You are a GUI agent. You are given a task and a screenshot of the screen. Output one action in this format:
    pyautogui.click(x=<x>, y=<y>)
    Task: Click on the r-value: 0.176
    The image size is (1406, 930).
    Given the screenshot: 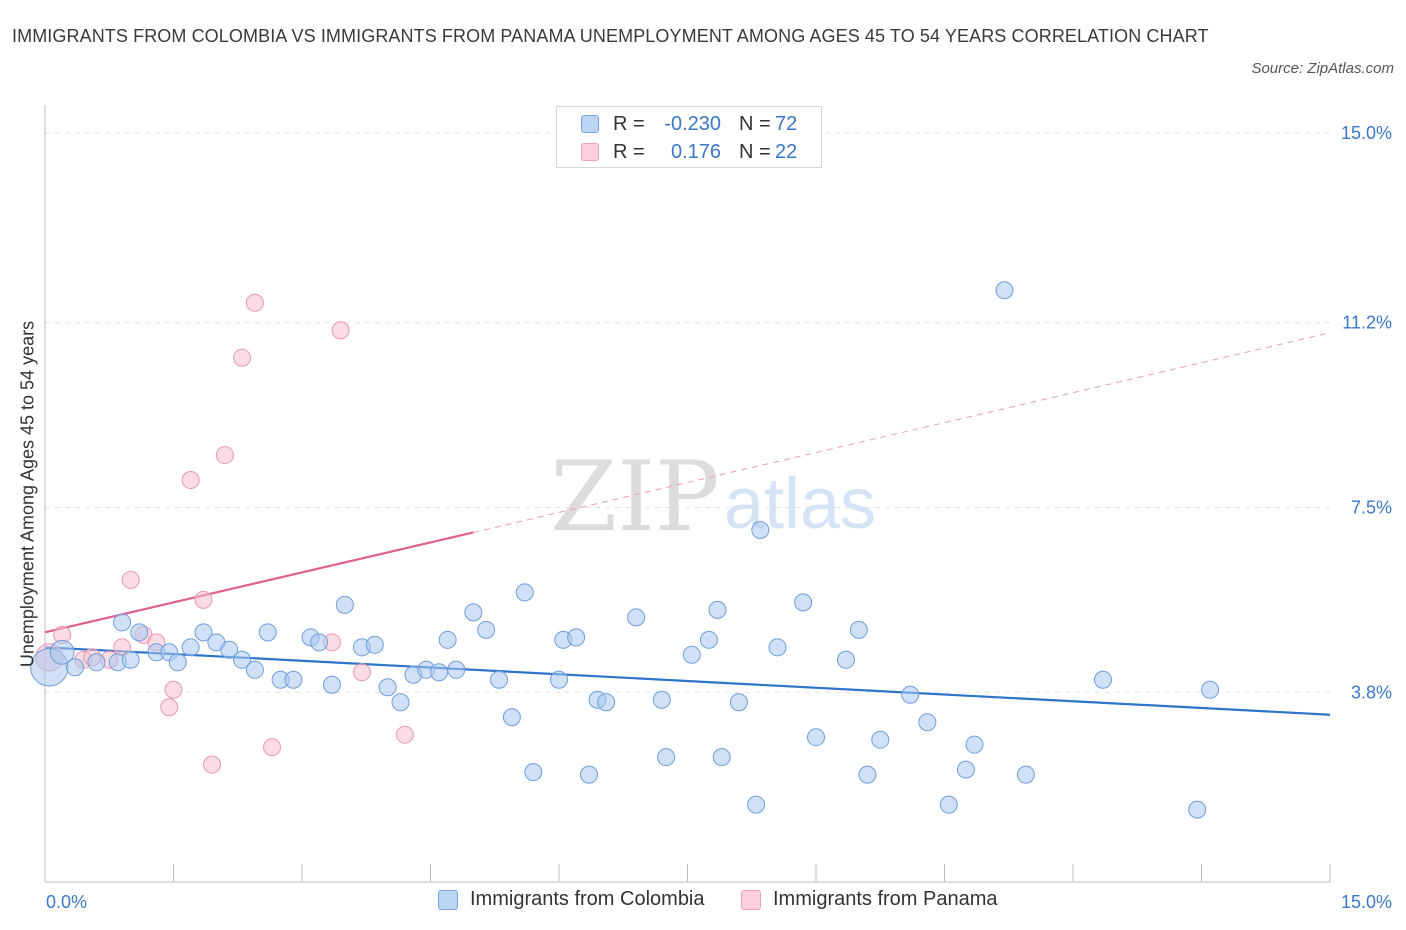 What is the action you would take?
    pyautogui.click(x=695, y=151)
    